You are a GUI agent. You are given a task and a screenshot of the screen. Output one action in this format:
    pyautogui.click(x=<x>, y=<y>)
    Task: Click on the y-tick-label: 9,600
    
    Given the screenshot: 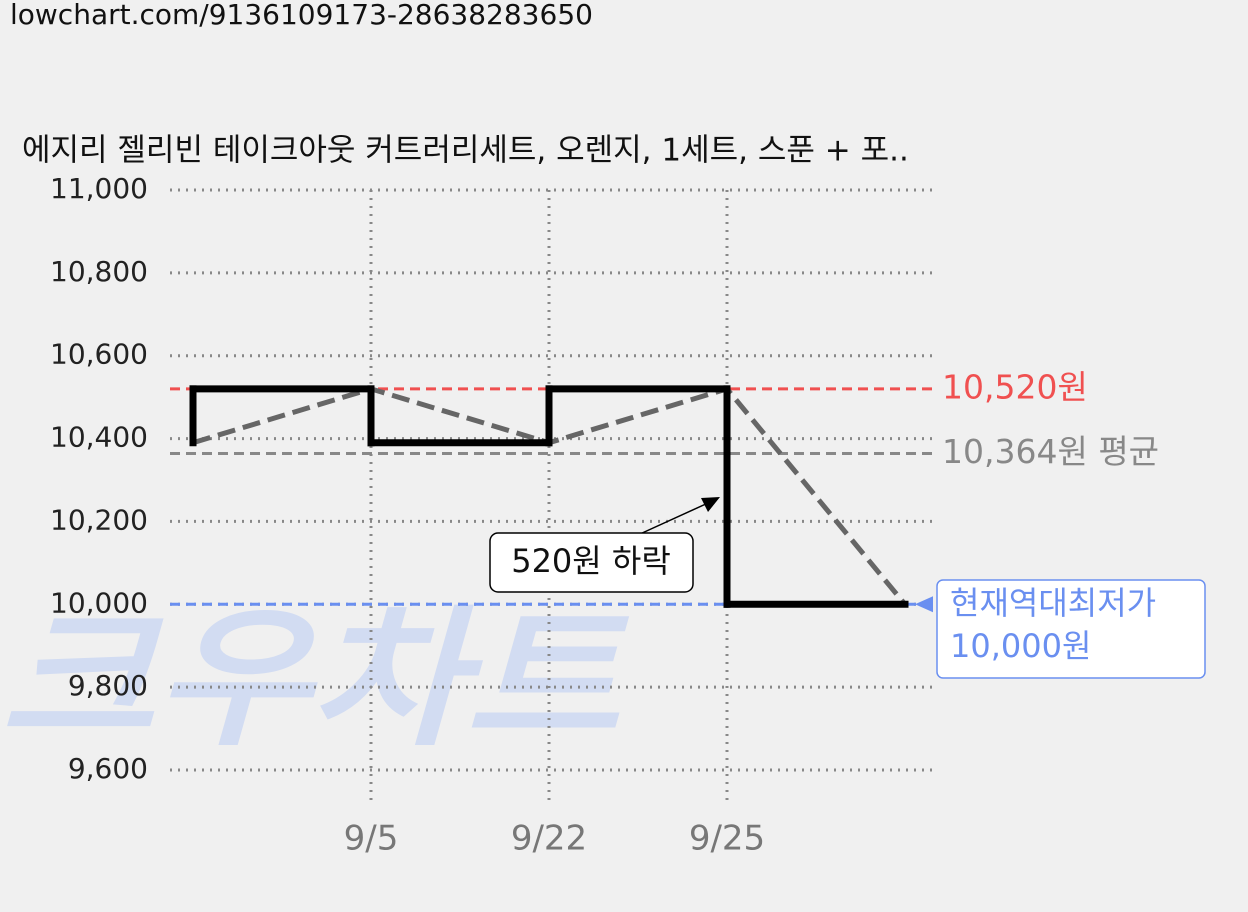 What is the action you would take?
    pyautogui.click(x=108, y=768)
    